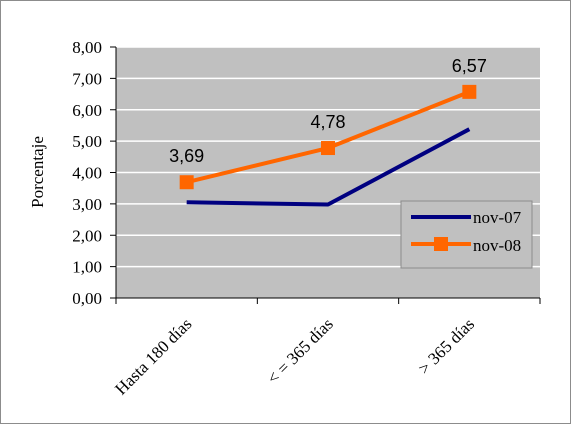 Image resolution: width=571 pixels, height=425 pixels. What do you see at coordinates (186, 156) in the screenshot?
I see `data-label: 3,69` at bounding box center [186, 156].